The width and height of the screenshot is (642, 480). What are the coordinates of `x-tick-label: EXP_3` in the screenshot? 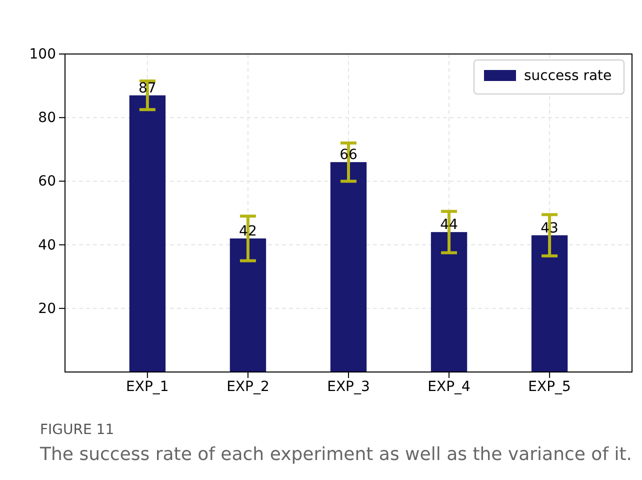 It's located at (348, 386).